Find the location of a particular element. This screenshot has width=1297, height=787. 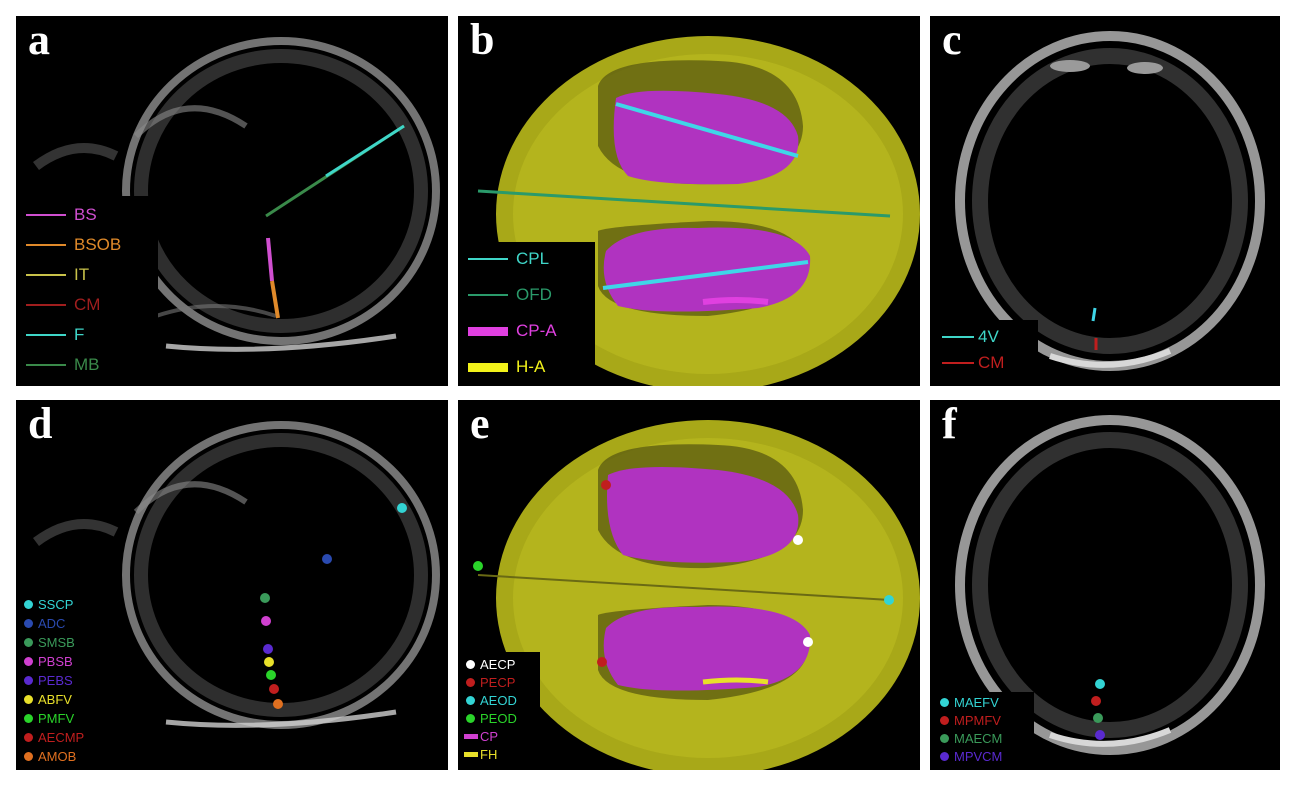

panel-label-f: f is located at coordinates (949, 424).